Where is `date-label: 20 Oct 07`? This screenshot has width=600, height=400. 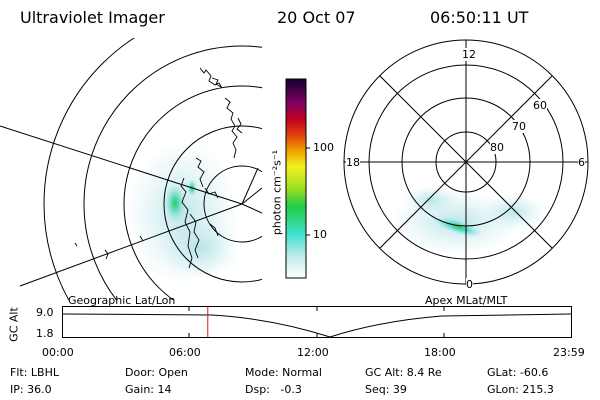
date-label: 20 Oct 07 is located at coordinates (316, 17).